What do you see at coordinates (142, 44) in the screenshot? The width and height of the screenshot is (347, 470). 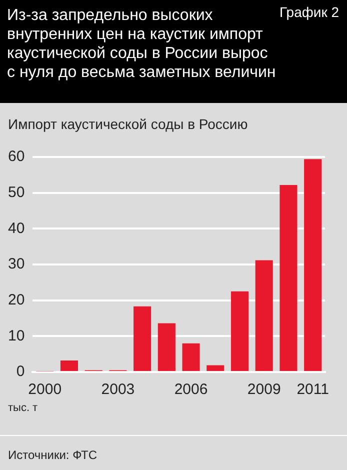 I see `chart-title: Из-за запредельно высоких внутренних цен на каустик импорт каустической соды в России вырос с нуля до весьма заметных величин` at bounding box center [142, 44].